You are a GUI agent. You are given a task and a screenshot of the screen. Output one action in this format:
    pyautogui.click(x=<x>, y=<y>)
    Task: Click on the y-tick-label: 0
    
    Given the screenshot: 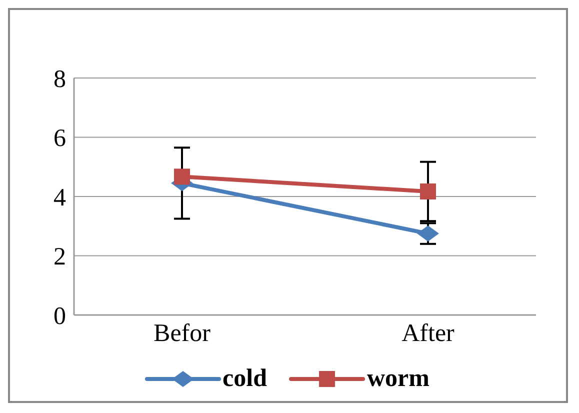 What is the action you would take?
    pyautogui.click(x=60, y=316)
    